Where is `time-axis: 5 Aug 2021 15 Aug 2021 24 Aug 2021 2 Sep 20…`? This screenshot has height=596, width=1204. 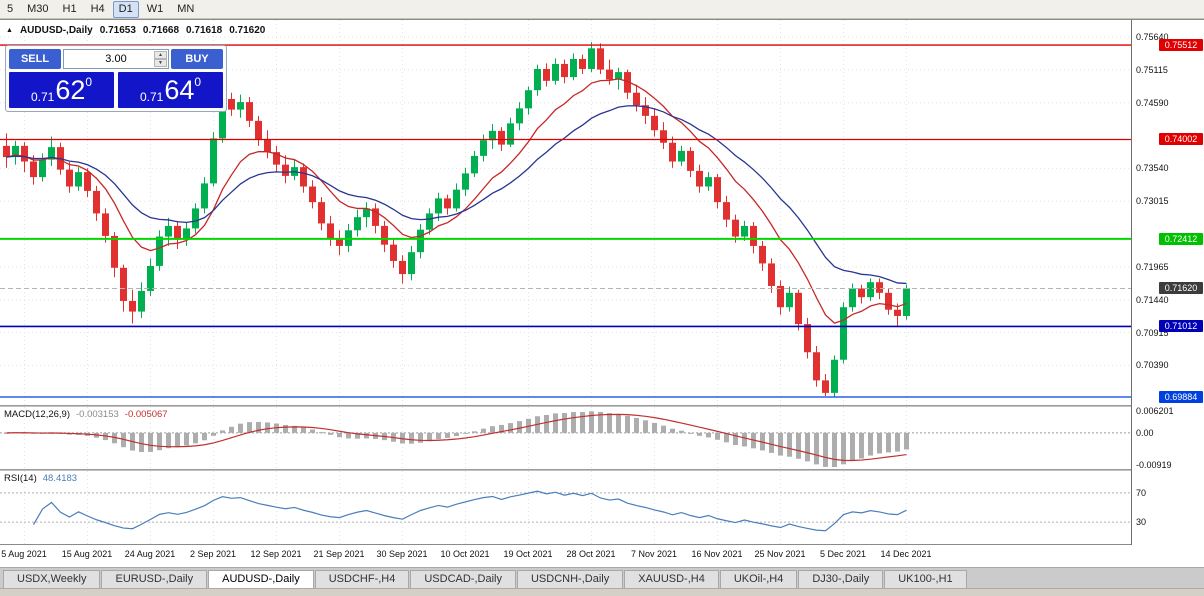
time-axis: 5 Aug 2021 15 Aug 2021 24 Aug 2021 2 Sep 20… is located at coordinates (565, 553).